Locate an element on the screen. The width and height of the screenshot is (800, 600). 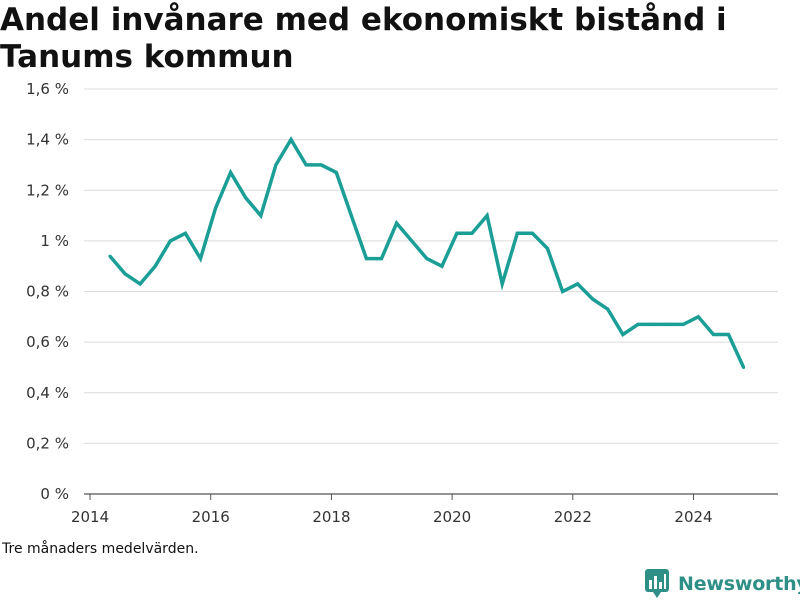
y-tick-label: 0,6 % is located at coordinates (47, 342).